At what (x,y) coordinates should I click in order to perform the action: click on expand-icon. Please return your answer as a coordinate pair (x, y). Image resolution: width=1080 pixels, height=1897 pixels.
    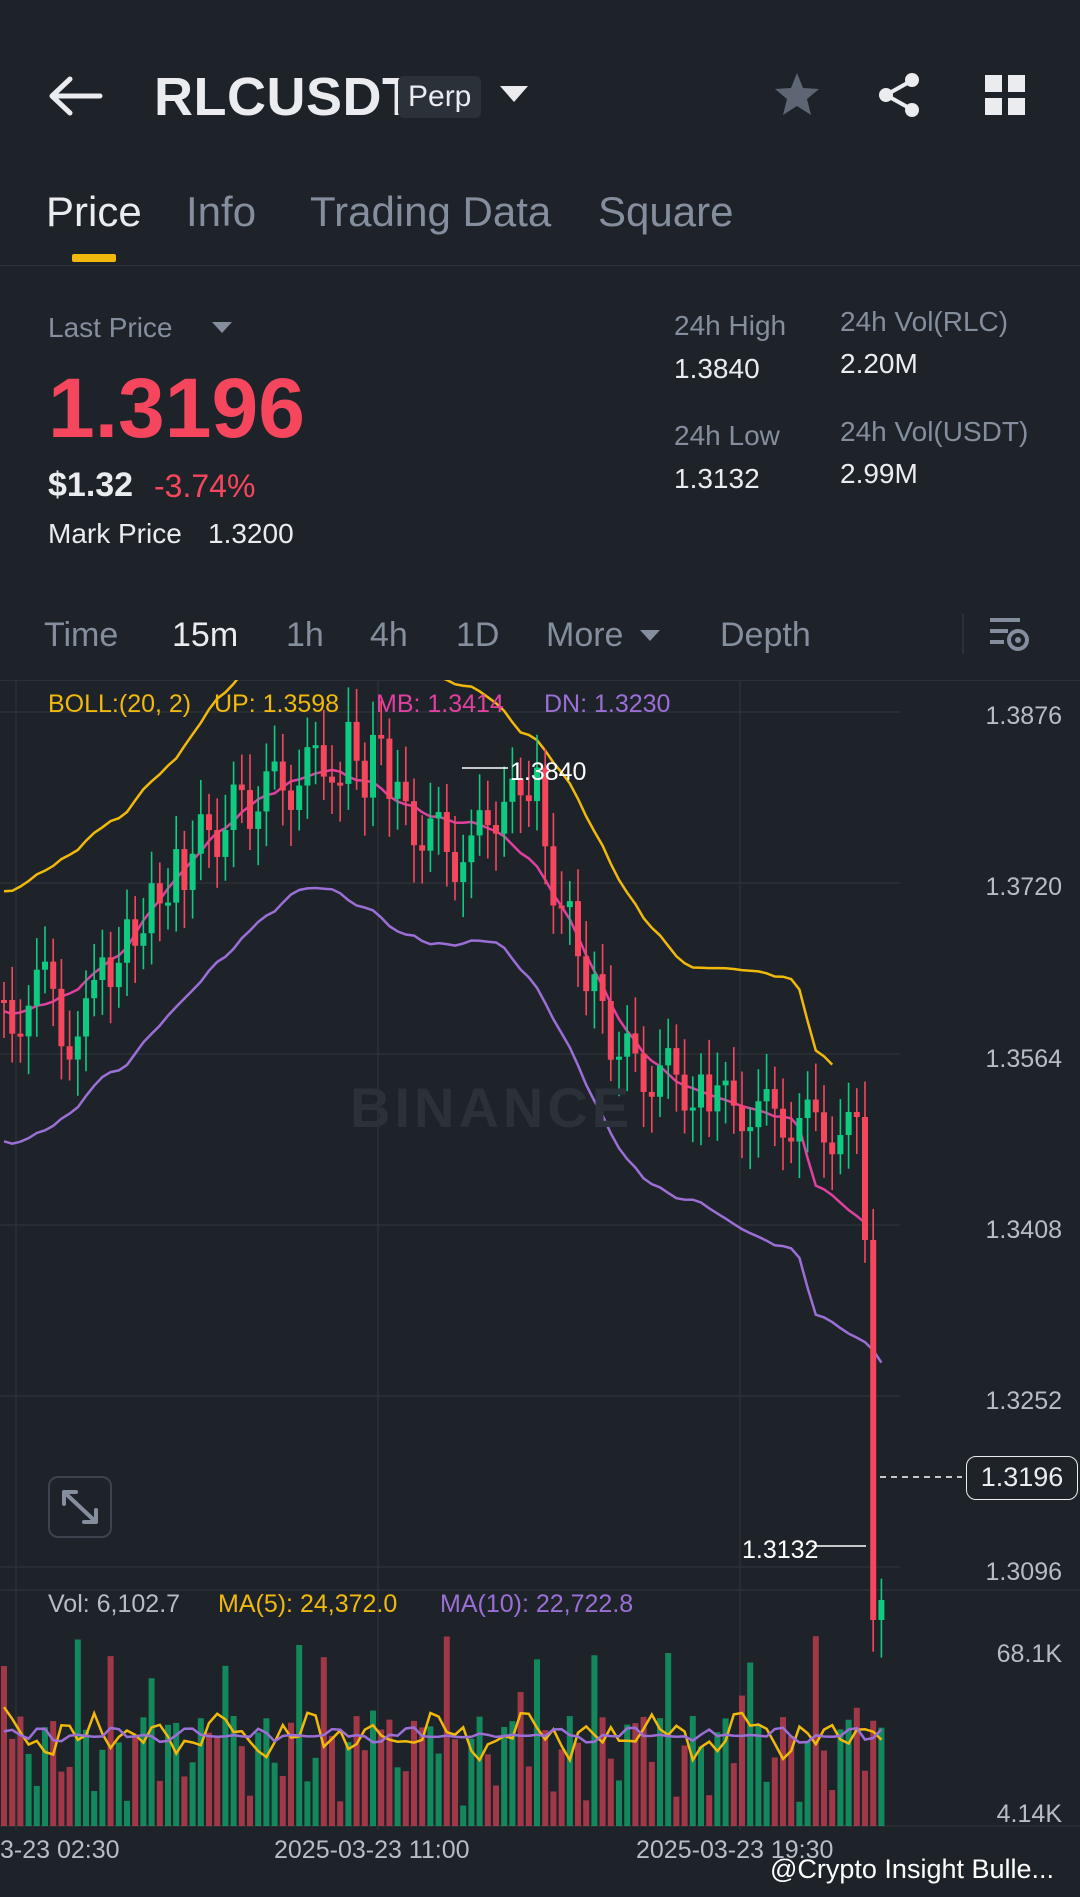
    Looking at the image, I should click on (80, 1507).